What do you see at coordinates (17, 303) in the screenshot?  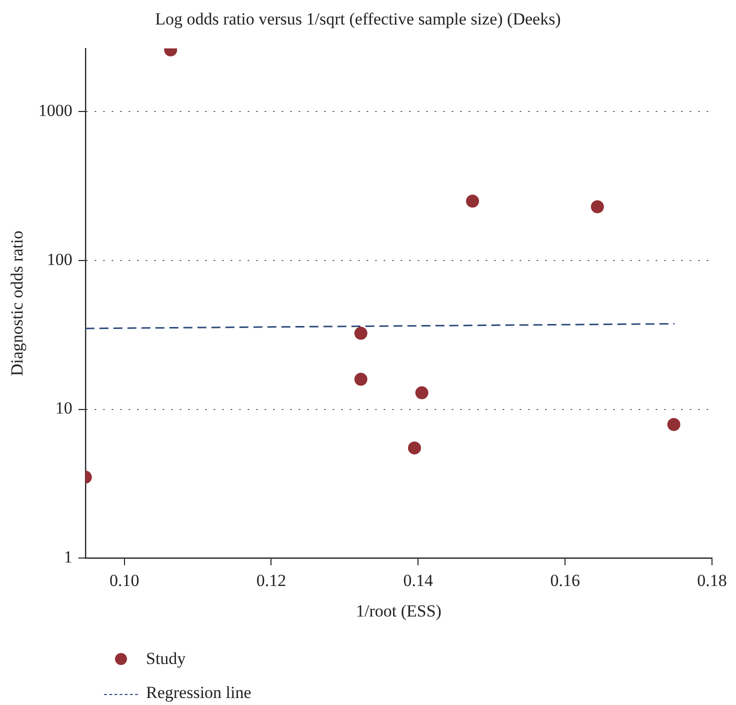 I see `y-axis-title: Diagnostic odds ratio` at bounding box center [17, 303].